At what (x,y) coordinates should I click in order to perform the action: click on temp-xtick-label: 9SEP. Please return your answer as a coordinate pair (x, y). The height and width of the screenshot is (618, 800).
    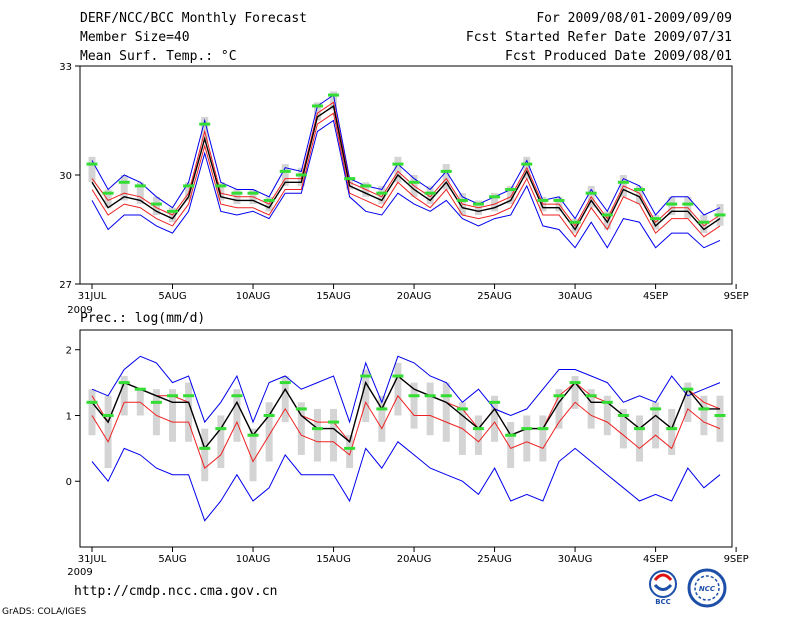
    Looking at the image, I should click on (736, 296).